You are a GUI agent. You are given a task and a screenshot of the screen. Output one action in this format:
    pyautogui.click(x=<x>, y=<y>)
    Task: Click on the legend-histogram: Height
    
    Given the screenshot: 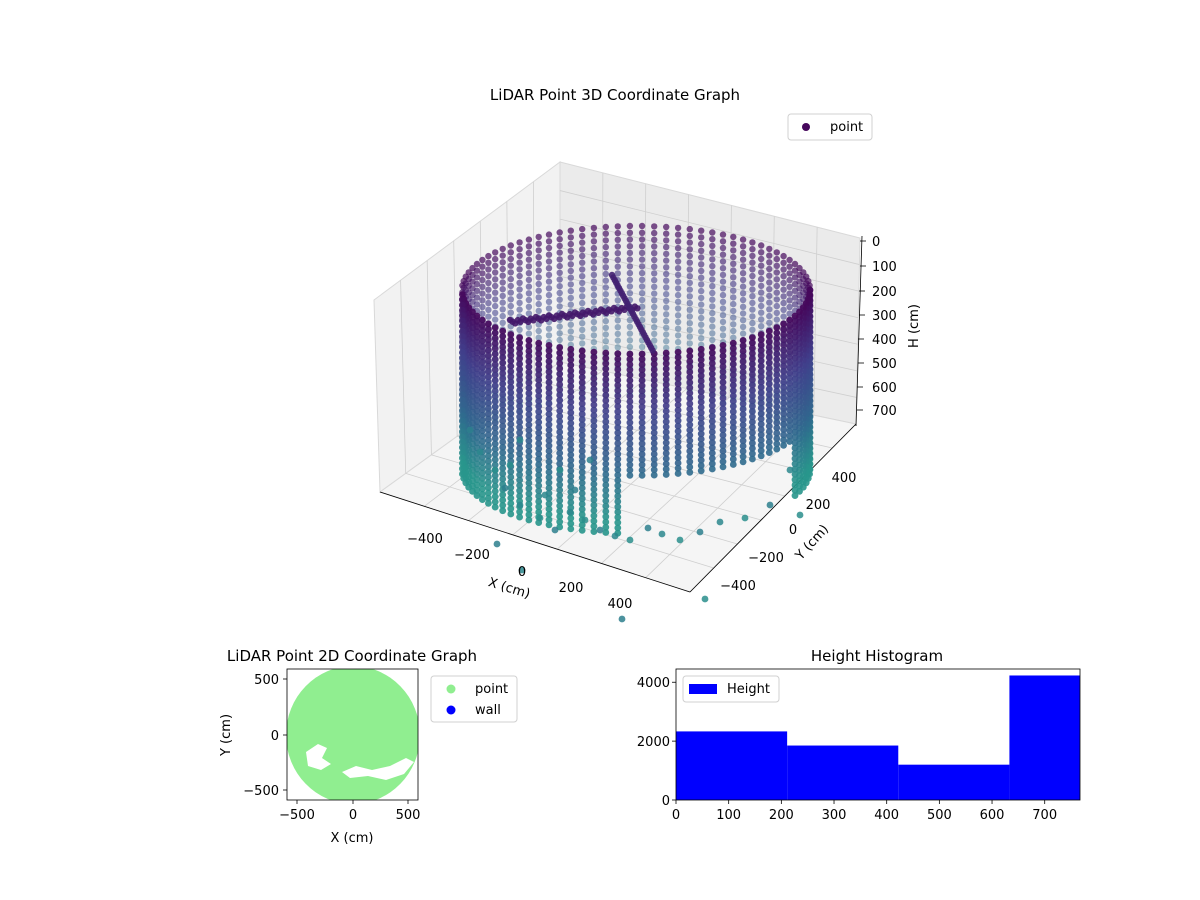 What is the action you would take?
    pyautogui.click(x=731, y=689)
    